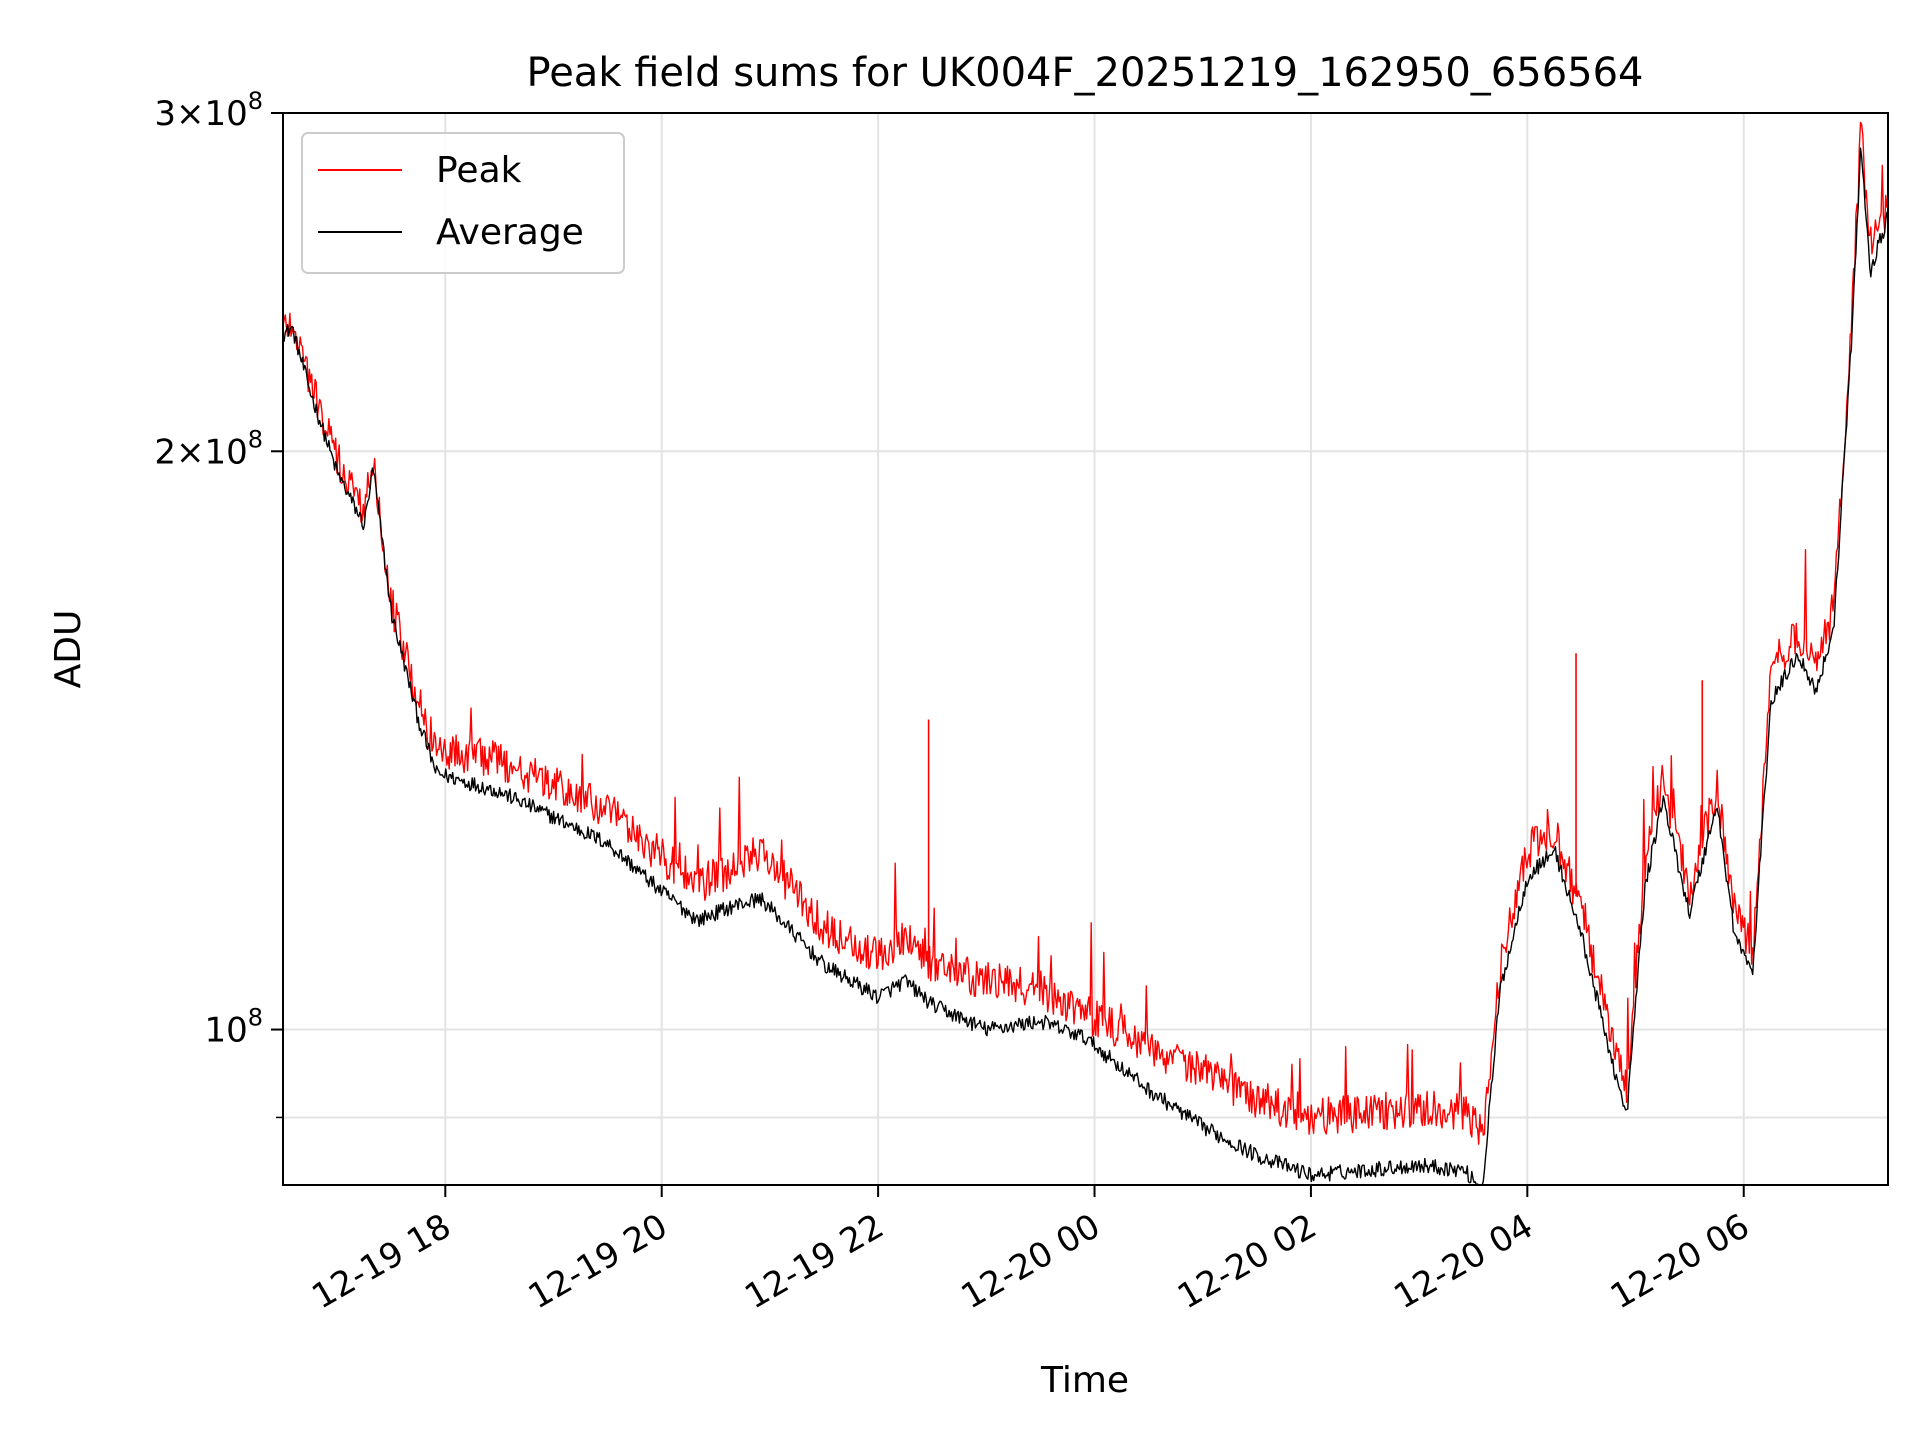  I want to click on legend-box, so click(463, 203).